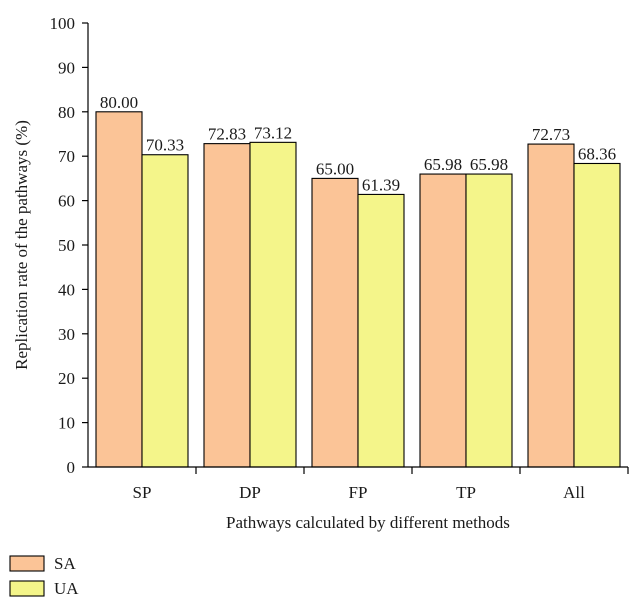 The height and width of the screenshot is (604, 635). I want to click on bar-sa-all, so click(551, 305).